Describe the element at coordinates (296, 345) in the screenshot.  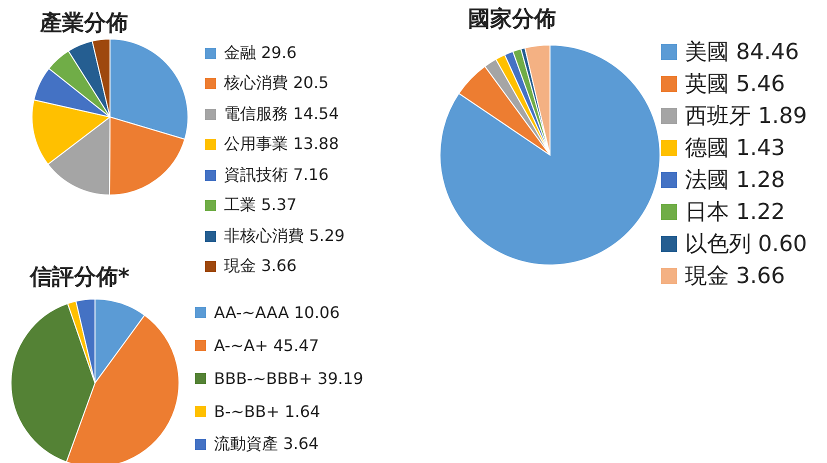
I see `data-label: 45.47` at that location.